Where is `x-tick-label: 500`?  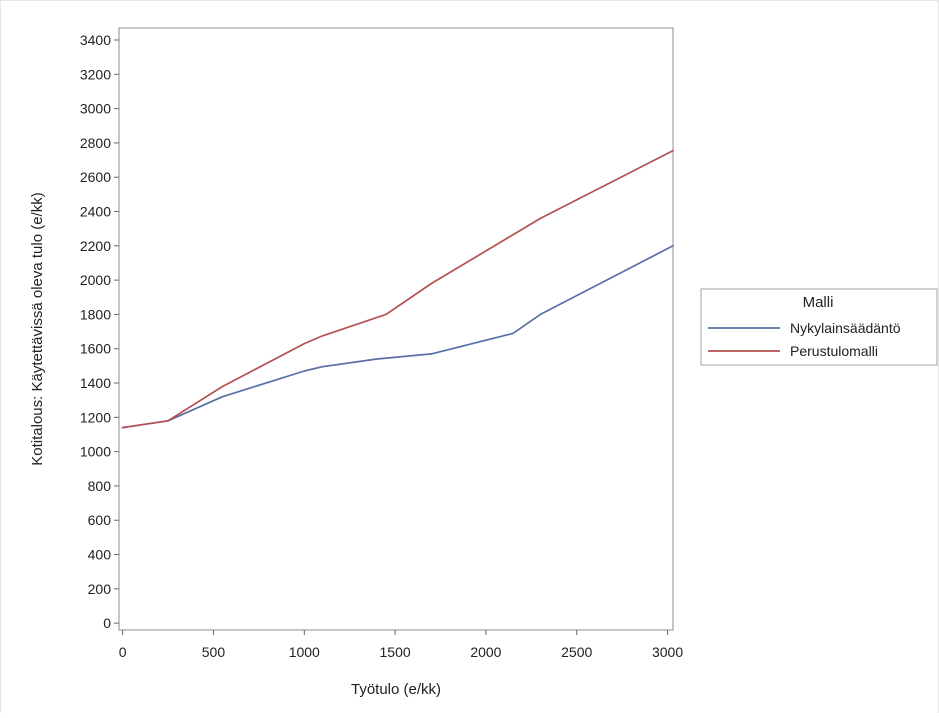 x-tick-label: 500 is located at coordinates (214, 652).